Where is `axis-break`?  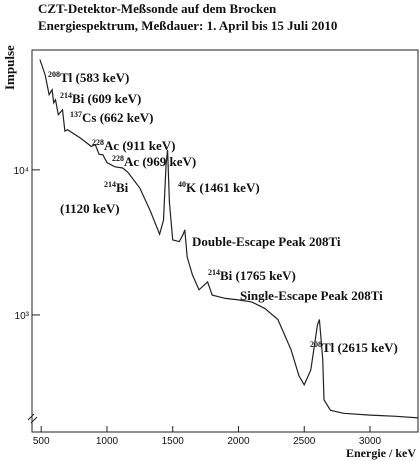
axis-break is located at coordinates (32, 418).